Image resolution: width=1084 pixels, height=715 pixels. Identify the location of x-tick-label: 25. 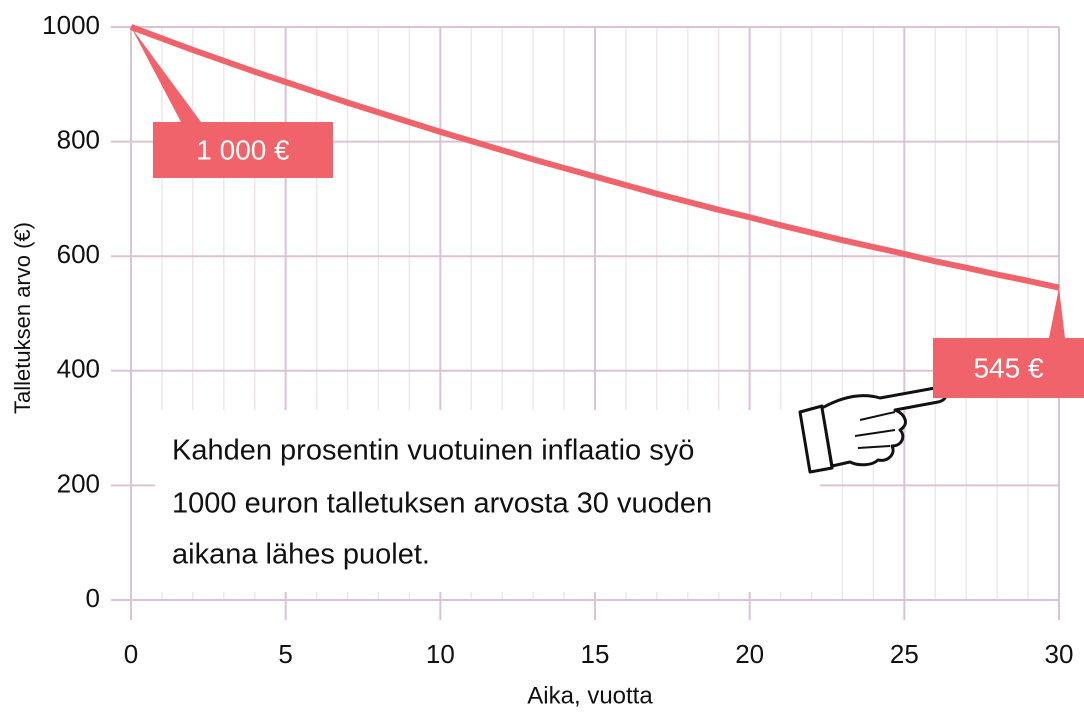
(904, 654).